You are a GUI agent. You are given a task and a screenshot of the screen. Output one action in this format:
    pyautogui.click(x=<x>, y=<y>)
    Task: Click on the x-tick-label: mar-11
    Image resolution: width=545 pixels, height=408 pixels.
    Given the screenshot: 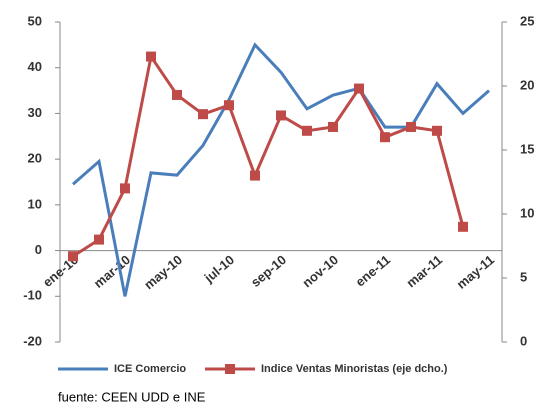 What is the action you would take?
    pyautogui.click(x=424, y=271)
    